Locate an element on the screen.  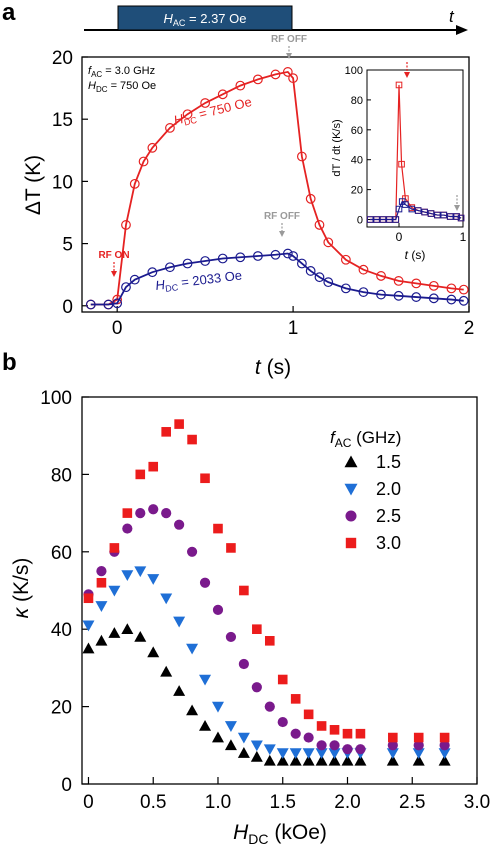
x-tick-label: 1.5 is located at coordinates (283, 802).